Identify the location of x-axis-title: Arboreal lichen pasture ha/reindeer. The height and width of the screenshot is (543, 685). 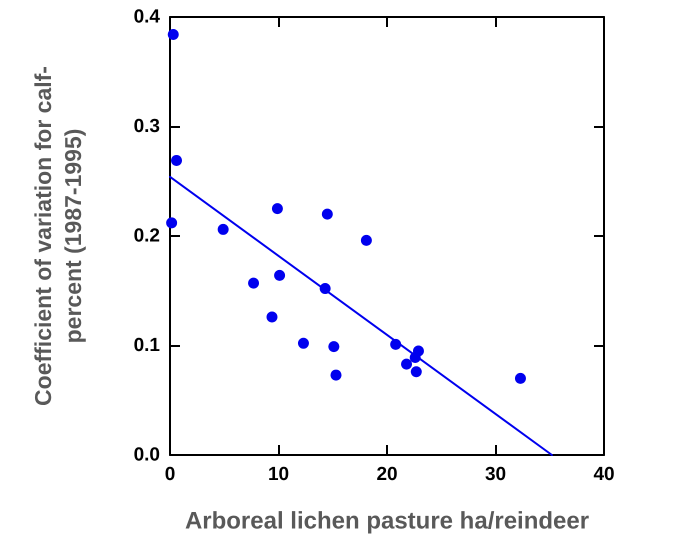
(387, 521).